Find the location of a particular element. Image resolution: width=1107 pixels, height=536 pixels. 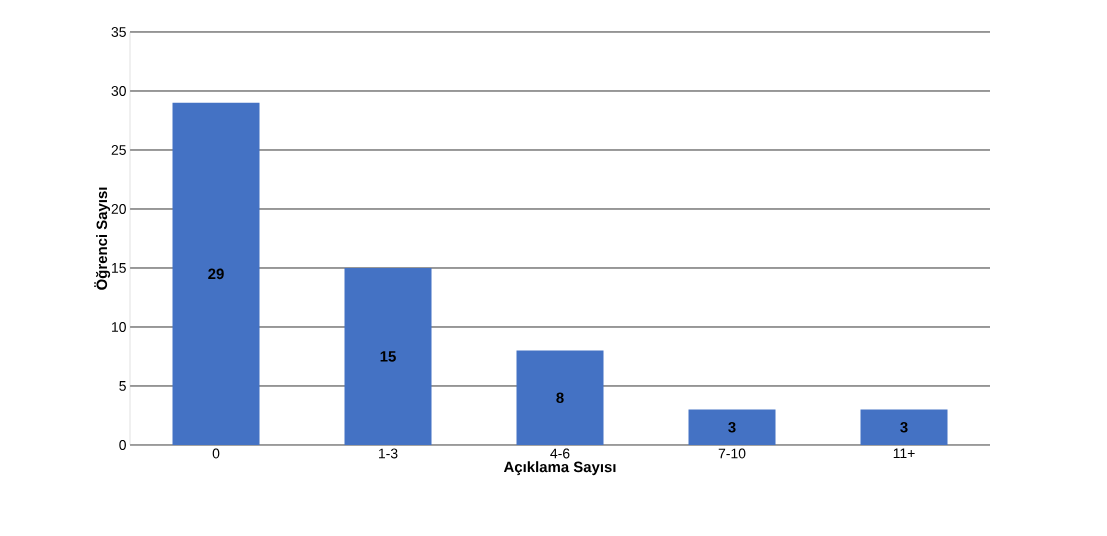

y-tick-label: 0 is located at coordinates (122, 445).